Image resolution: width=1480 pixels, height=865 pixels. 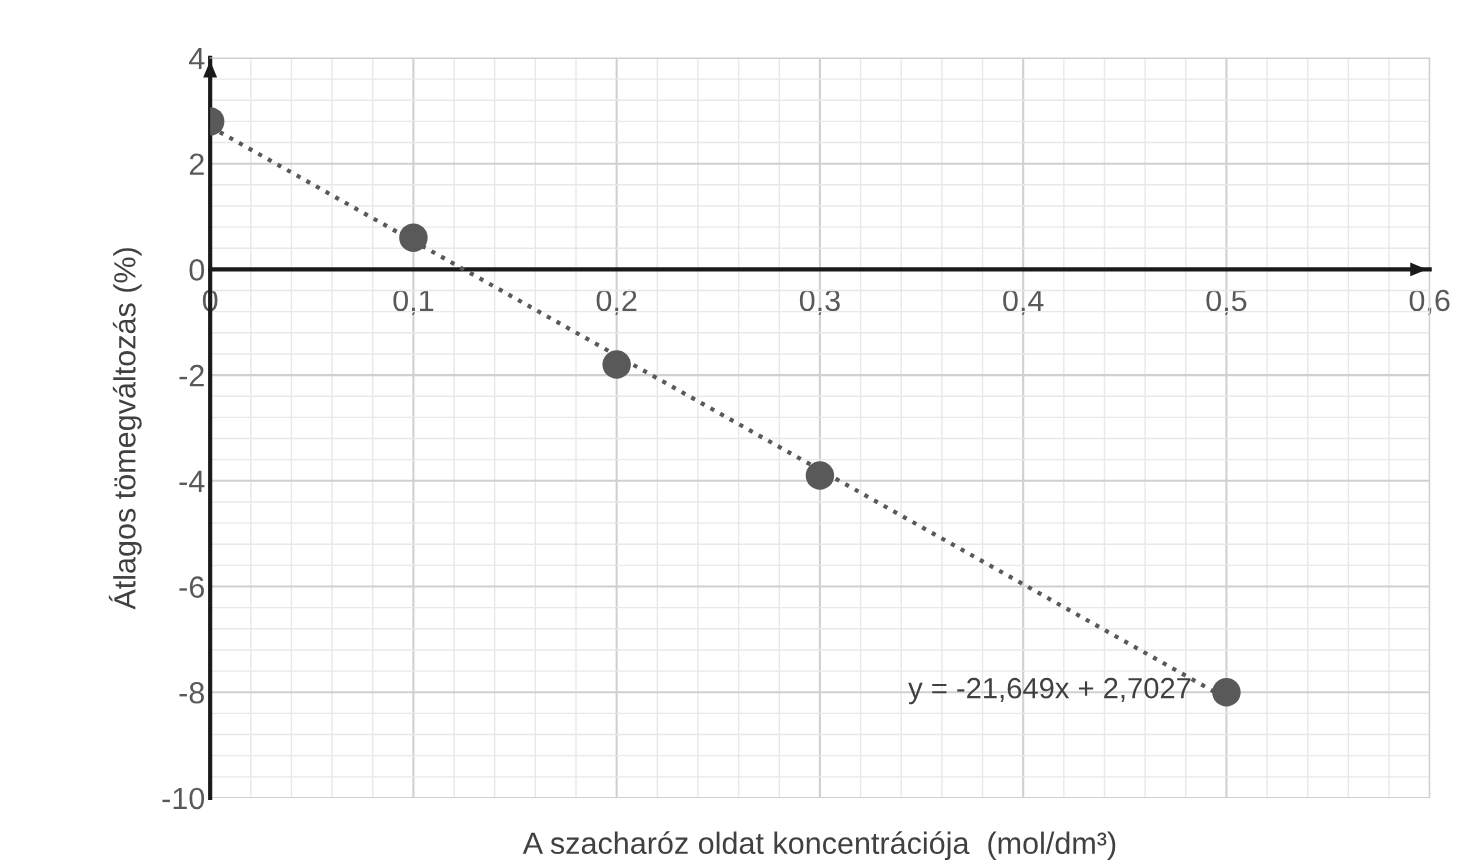 I want to click on y-tick-label: -8, so click(x=191, y=692).